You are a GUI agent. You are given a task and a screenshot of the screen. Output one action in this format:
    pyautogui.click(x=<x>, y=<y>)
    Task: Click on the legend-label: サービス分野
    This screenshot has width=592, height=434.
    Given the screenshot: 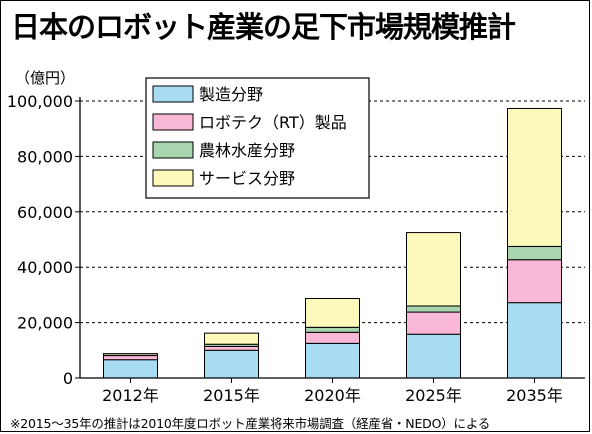 What is the action you would take?
    pyautogui.click(x=247, y=178)
    